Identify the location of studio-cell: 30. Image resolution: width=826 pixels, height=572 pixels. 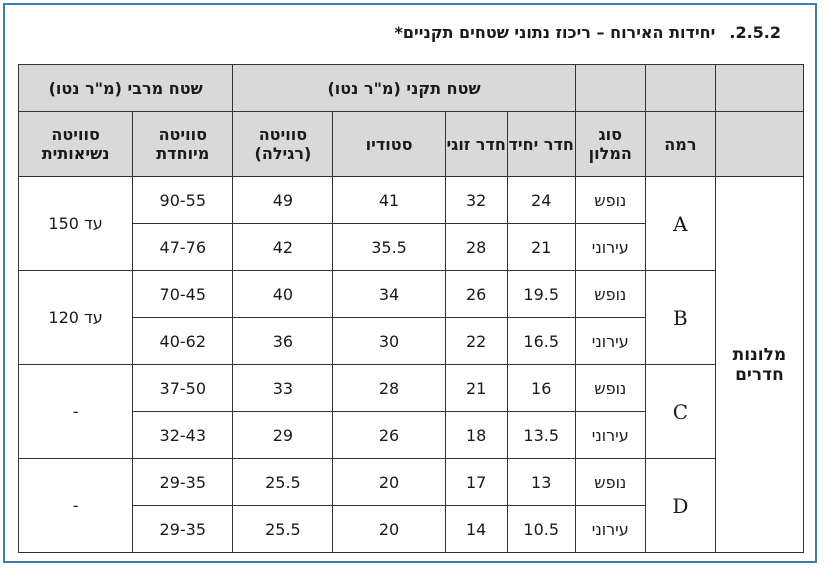
(389, 341).